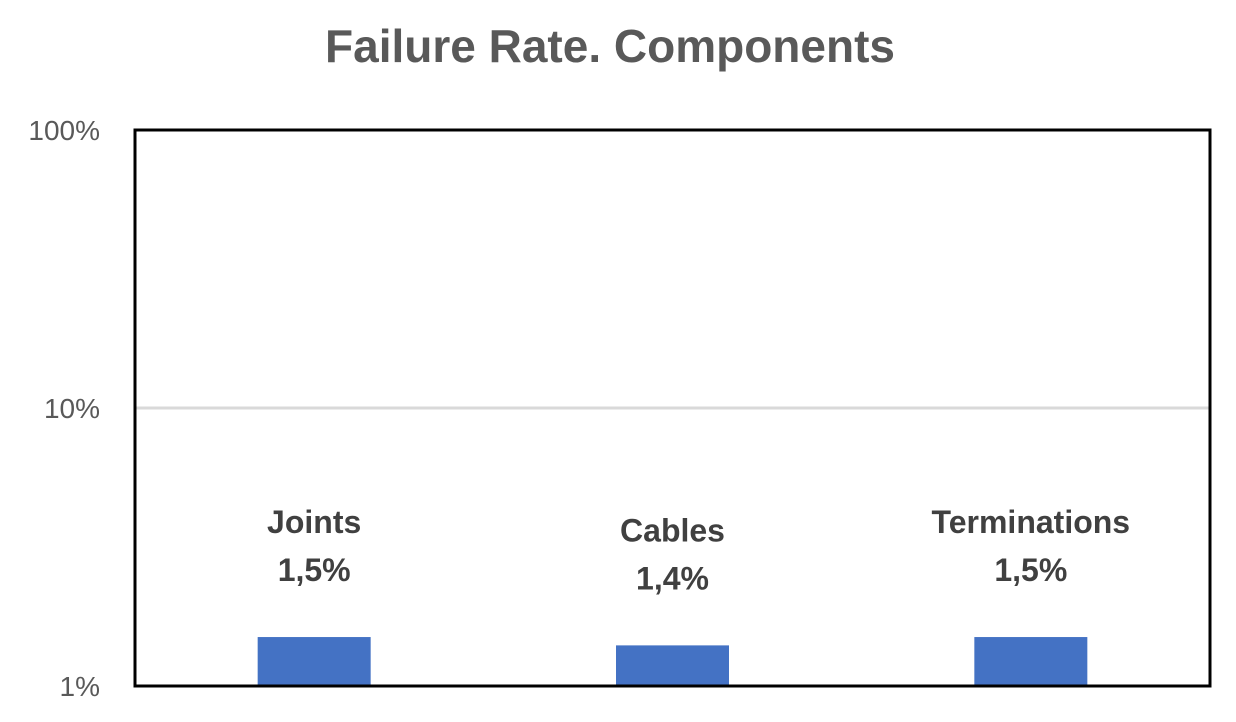 Image resolution: width=1236 pixels, height=722 pixels. Describe the element at coordinates (672, 578) in the screenshot. I see `data-label-value: 1,4%` at that location.